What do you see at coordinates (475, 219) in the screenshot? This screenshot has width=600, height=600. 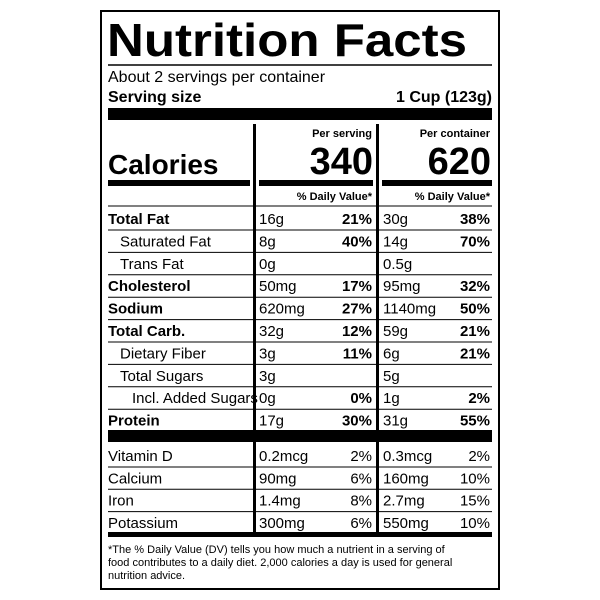 I see `daily-value: 38%` at bounding box center [475, 219].